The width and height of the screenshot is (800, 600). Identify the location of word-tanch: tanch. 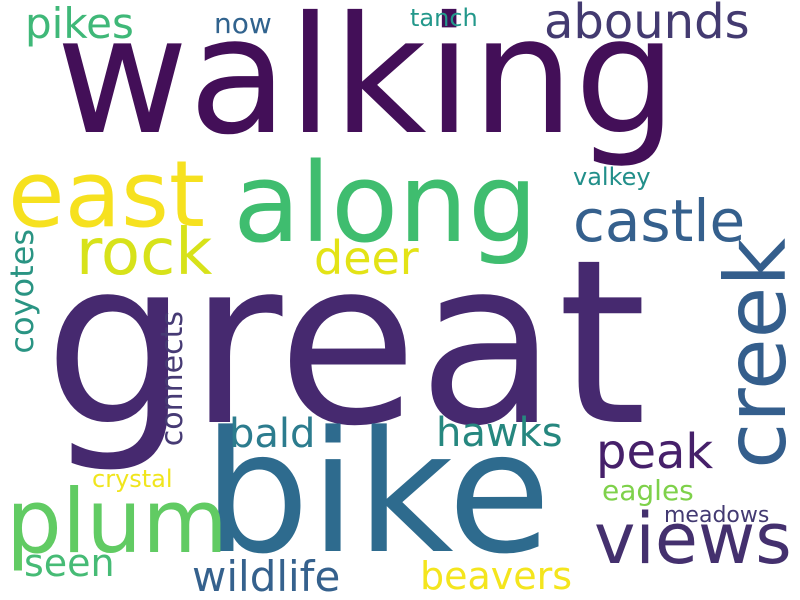
(444, 18).